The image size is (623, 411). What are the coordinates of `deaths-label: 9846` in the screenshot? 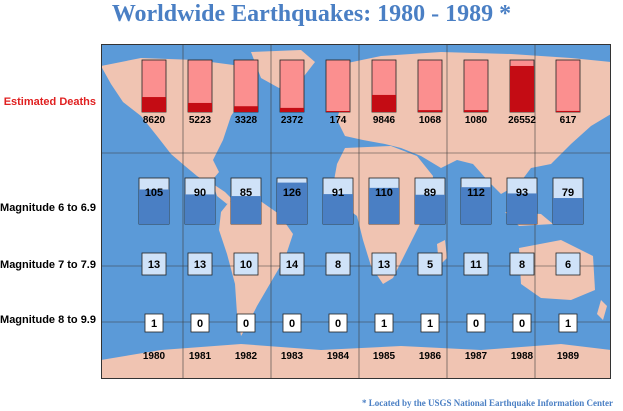 It's located at (384, 120).